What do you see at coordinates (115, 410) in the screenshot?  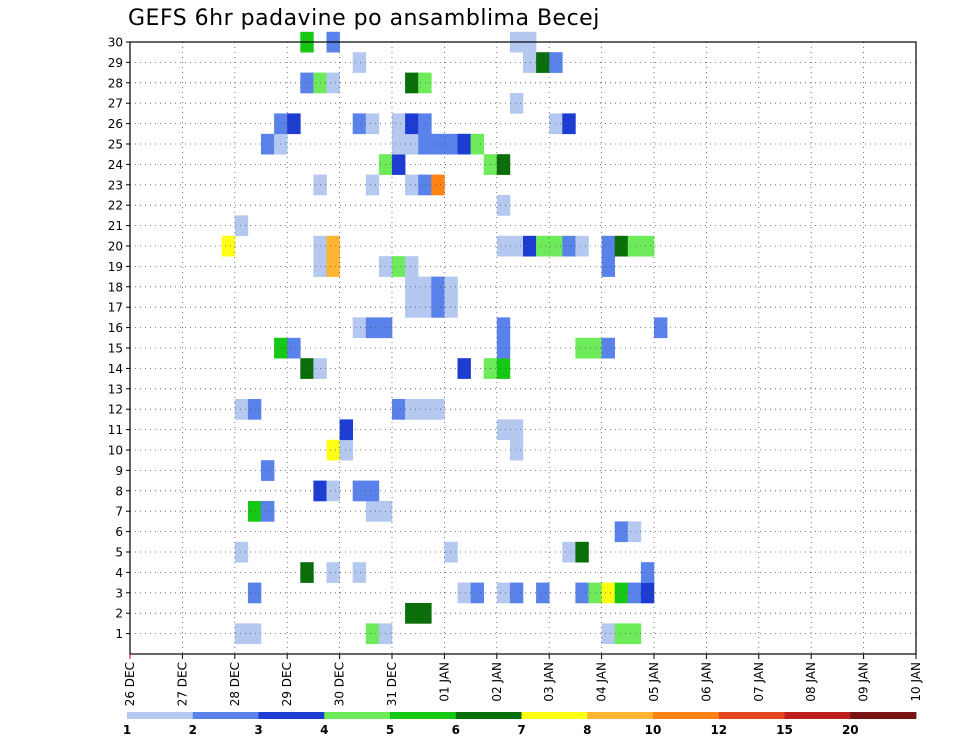 I see `y-tick-label: 12` at bounding box center [115, 410].